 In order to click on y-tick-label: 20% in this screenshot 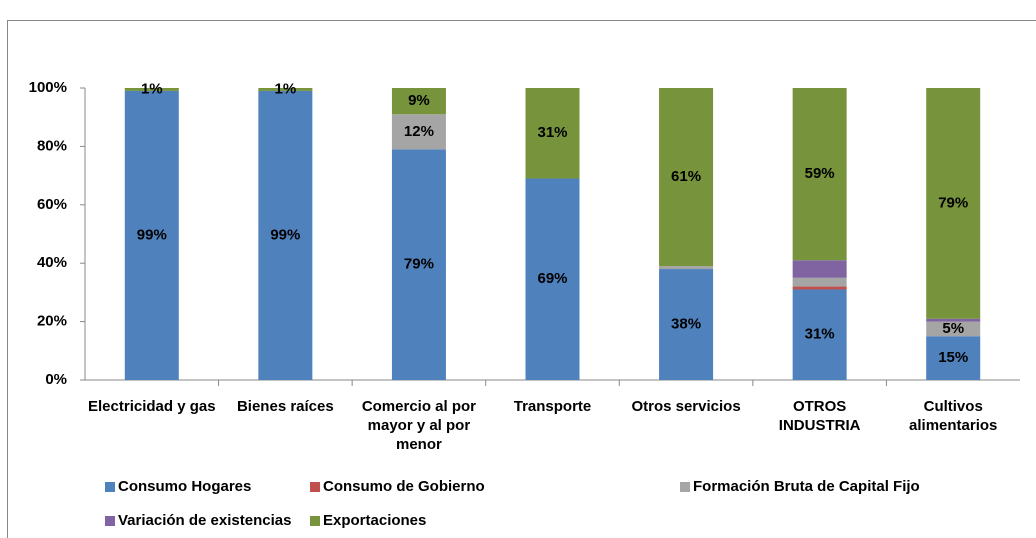, I will do `click(52, 321)`.